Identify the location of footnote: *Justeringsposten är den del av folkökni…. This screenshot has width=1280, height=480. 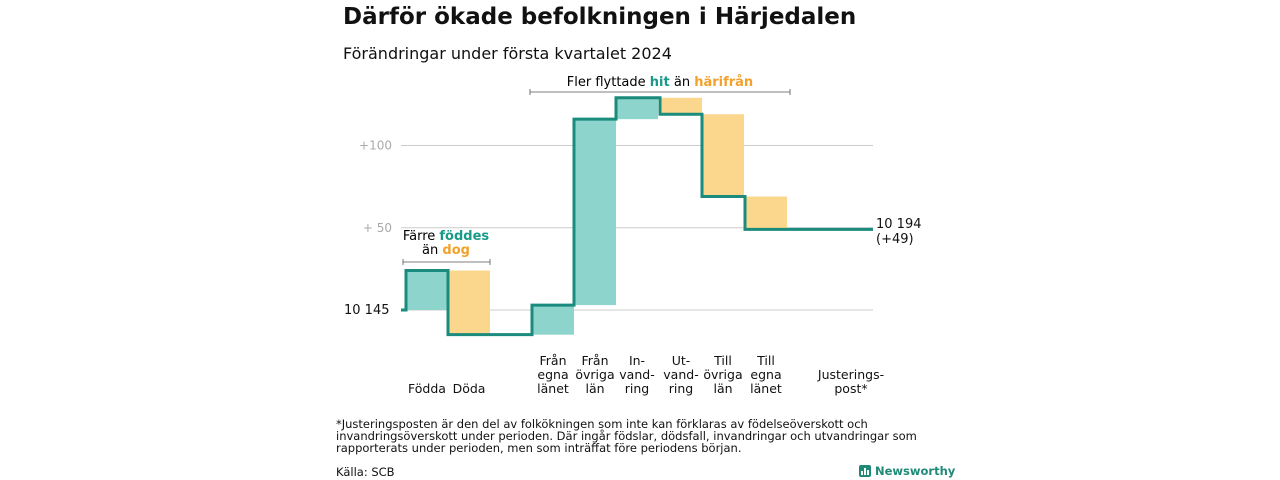
(626, 436).